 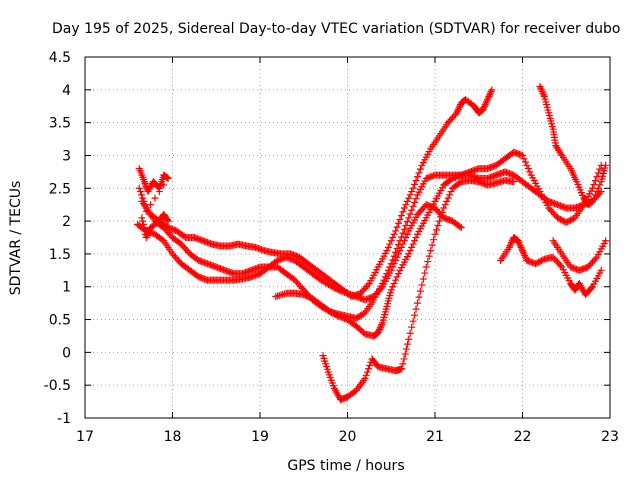 What do you see at coordinates (347, 437) in the screenshot?
I see `x-tick-labels: 17 18 19 20 21 22 23` at bounding box center [347, 437].